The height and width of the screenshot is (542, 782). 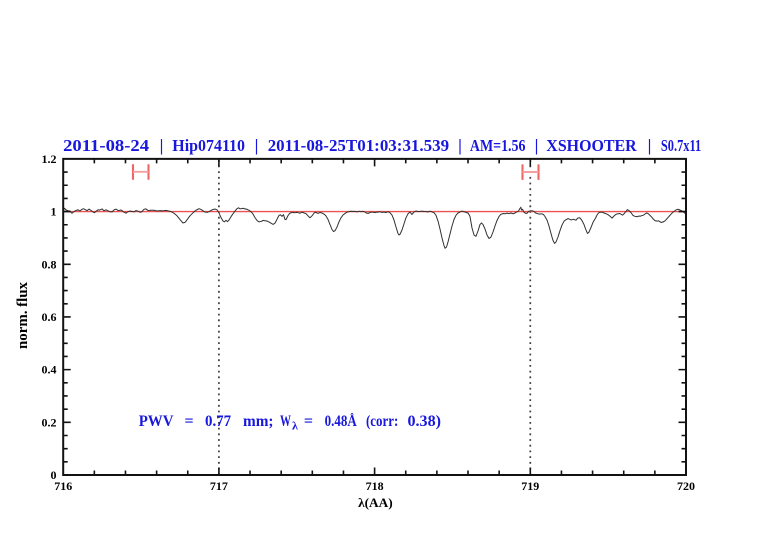 I want to click on svg-text: (corr:, so click(x=382, y=421).